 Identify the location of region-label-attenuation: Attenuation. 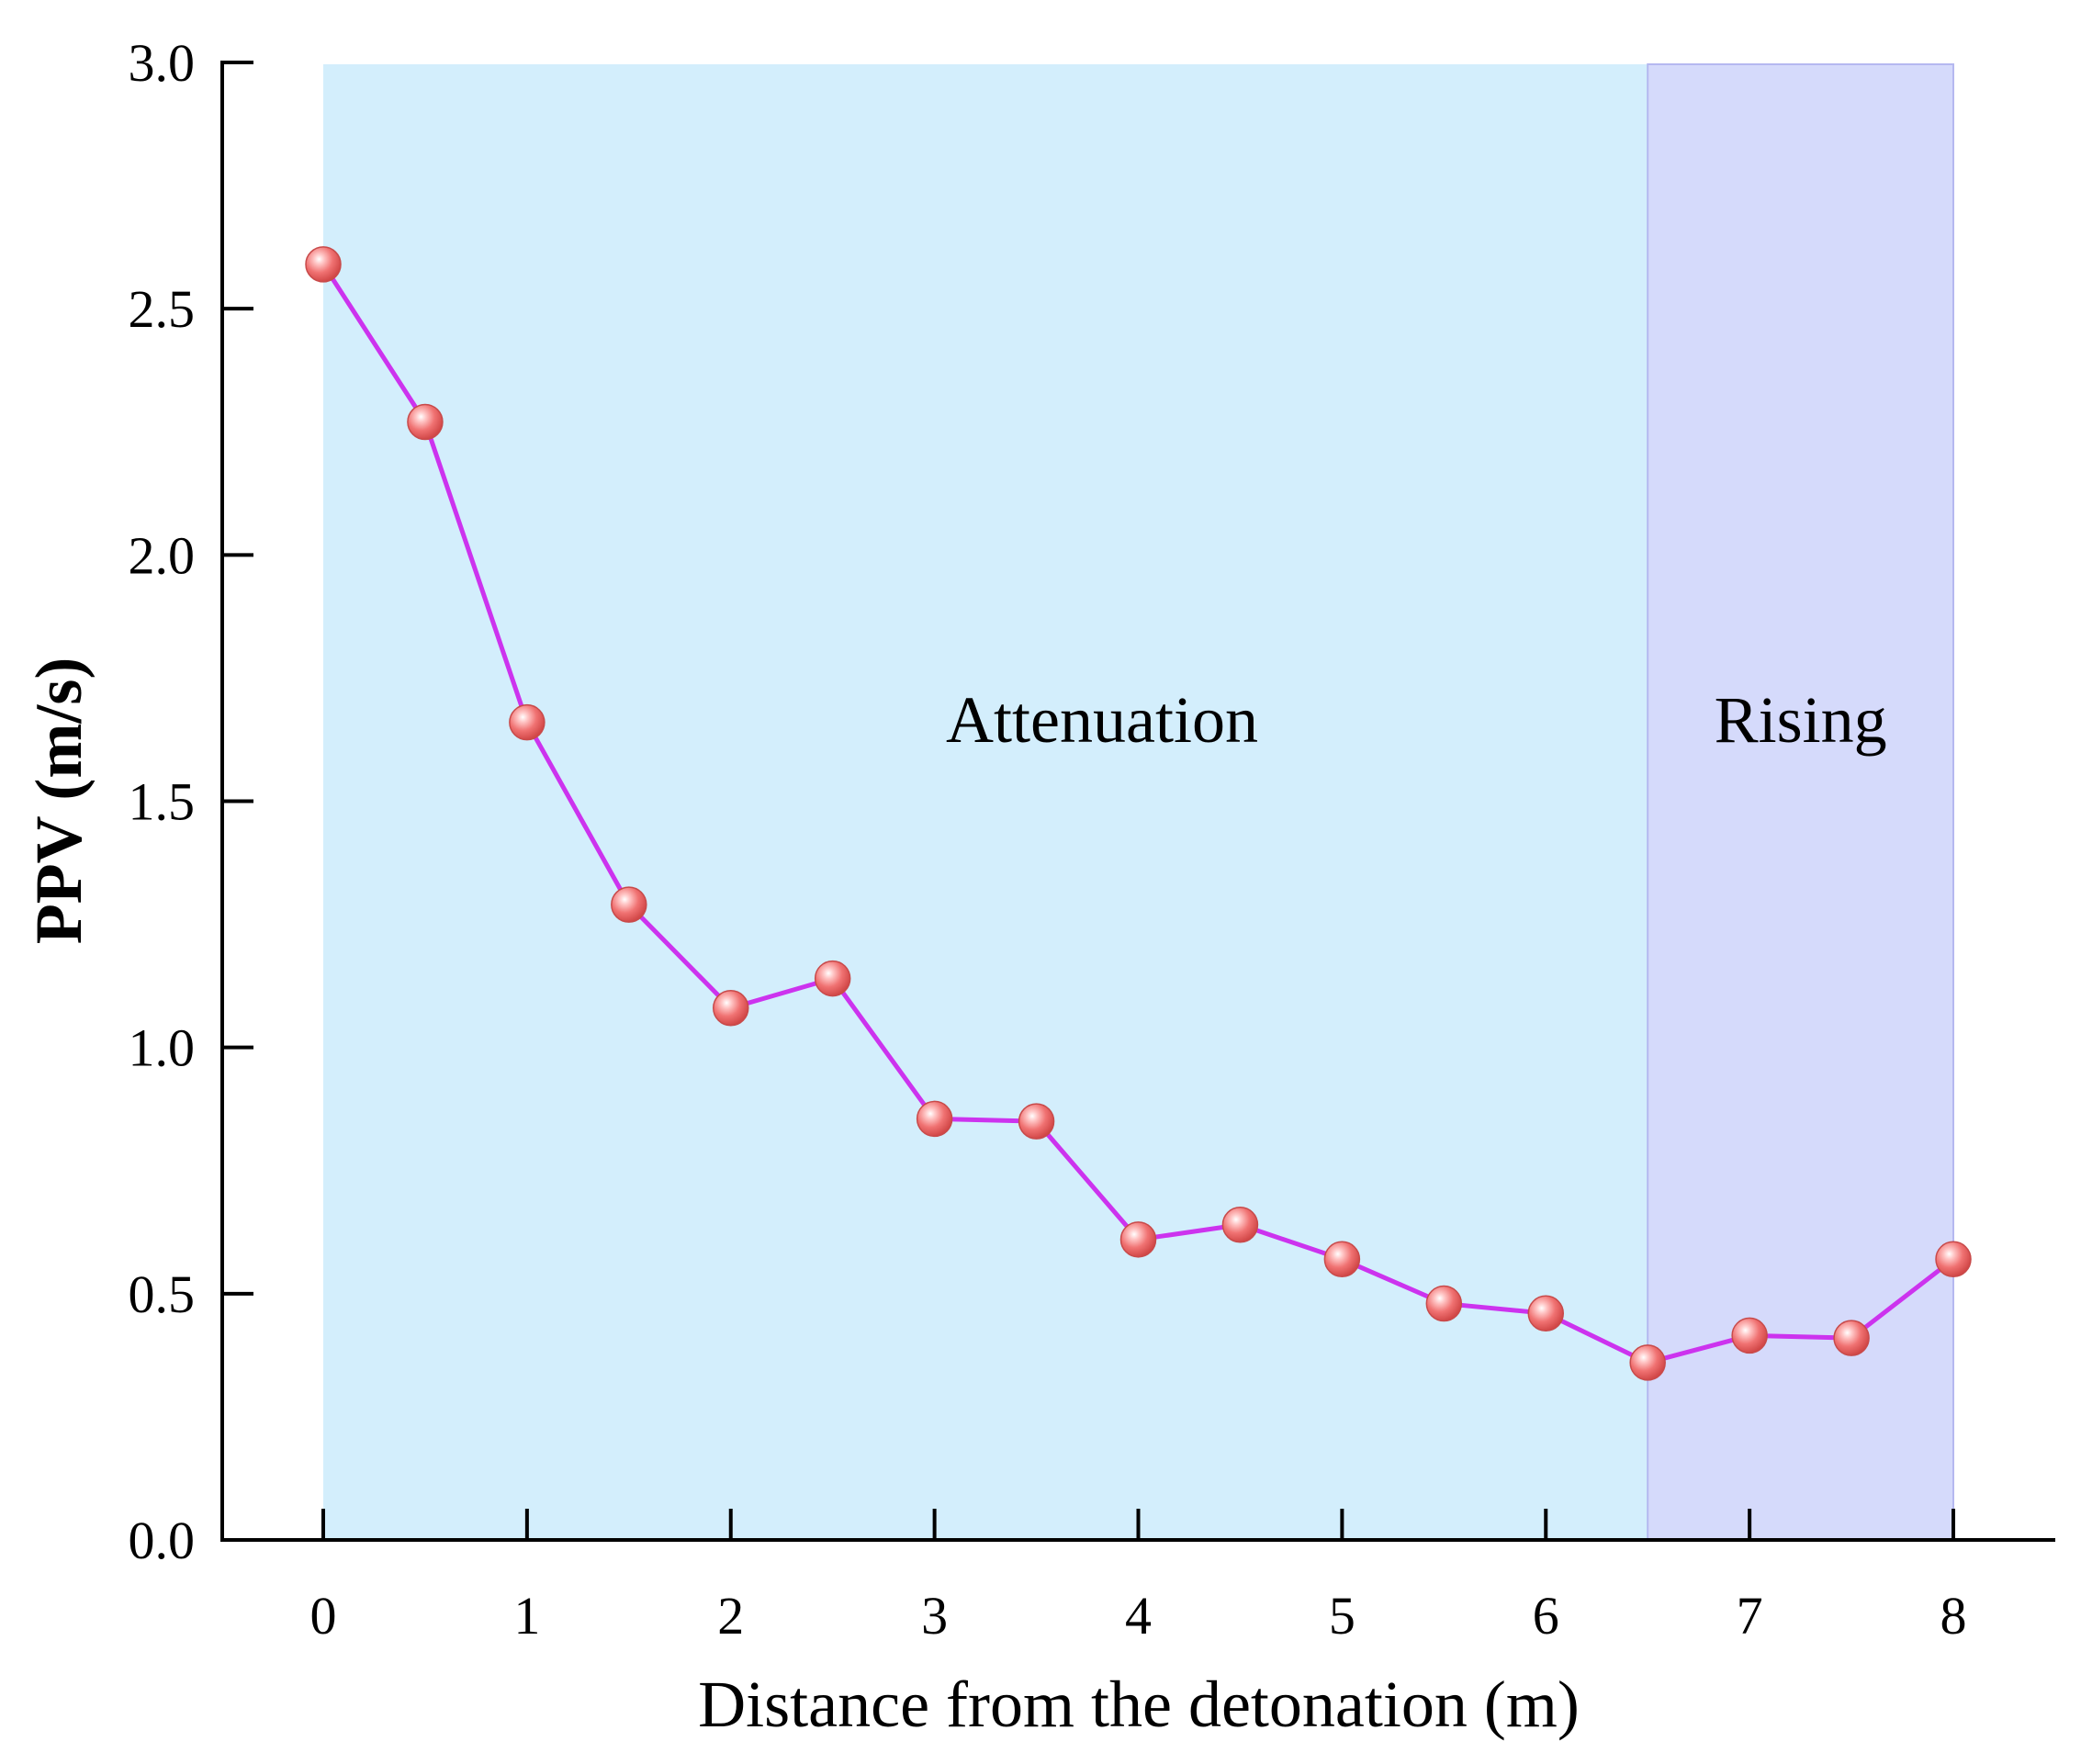
(1102, 720).